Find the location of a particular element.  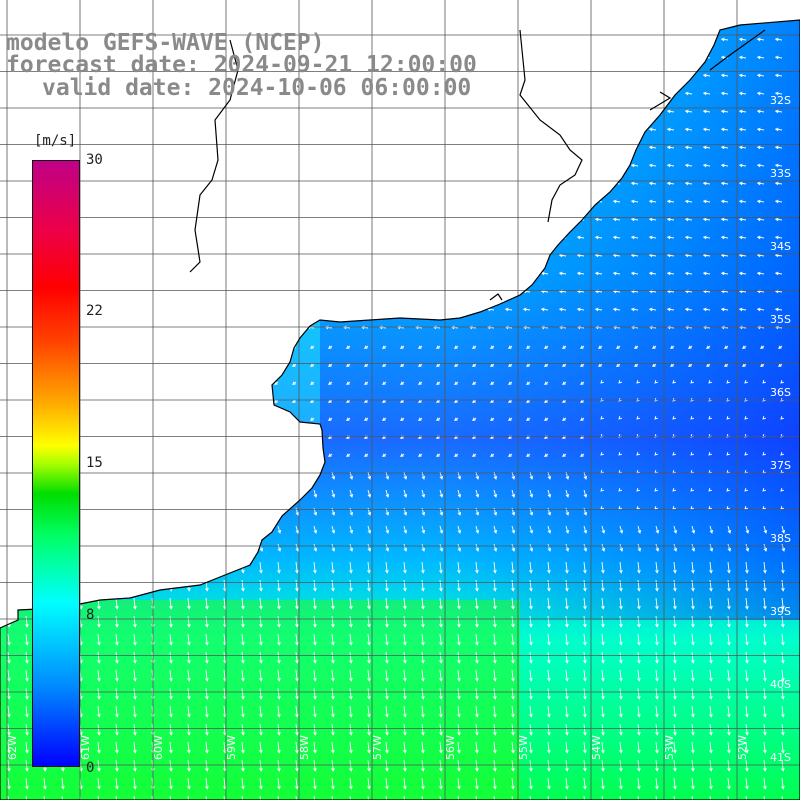

longitude-label: 60W is located at coordinates (158, 747).